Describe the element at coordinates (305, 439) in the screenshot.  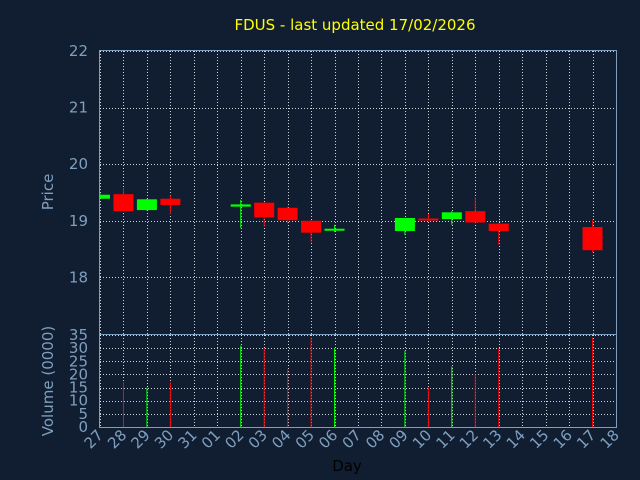
I see `x-tick-label: 05` at that location.